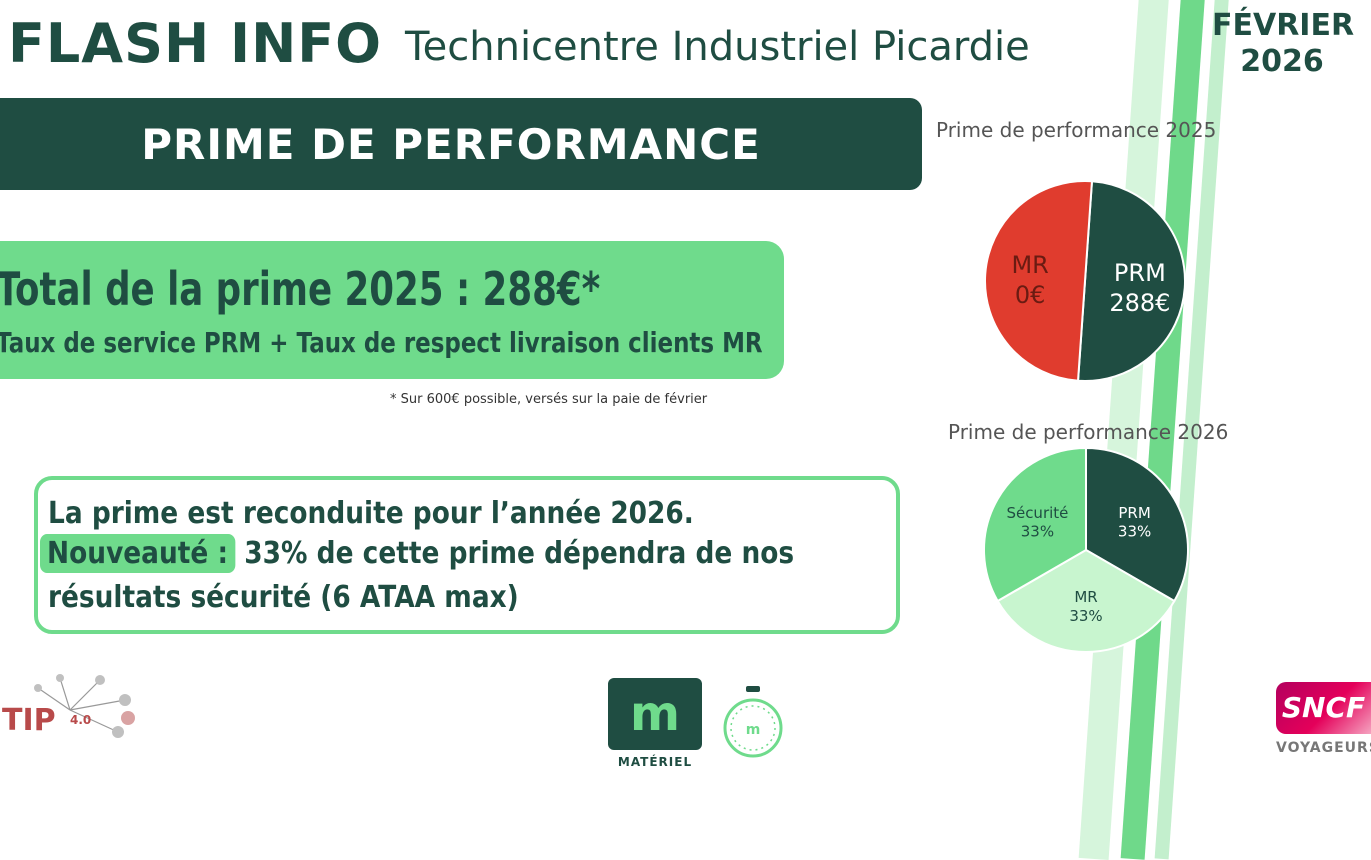 The height and width of the screenshot is (860, 1371). What do you see at coordinates (1323, 708) in the screenshot?
I see `sncf-logo: SNCF` at bounding box center [1323, 708].